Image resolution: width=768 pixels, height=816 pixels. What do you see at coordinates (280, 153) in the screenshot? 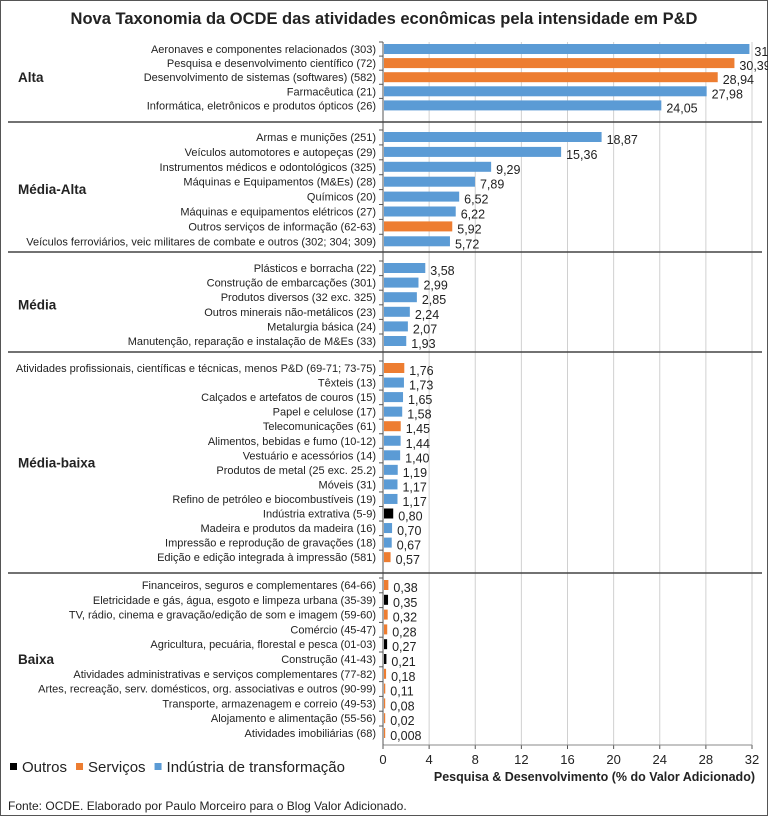
I see `category-label: Veículos automotores e autopeças (29)` at bounding box center [280, 153].